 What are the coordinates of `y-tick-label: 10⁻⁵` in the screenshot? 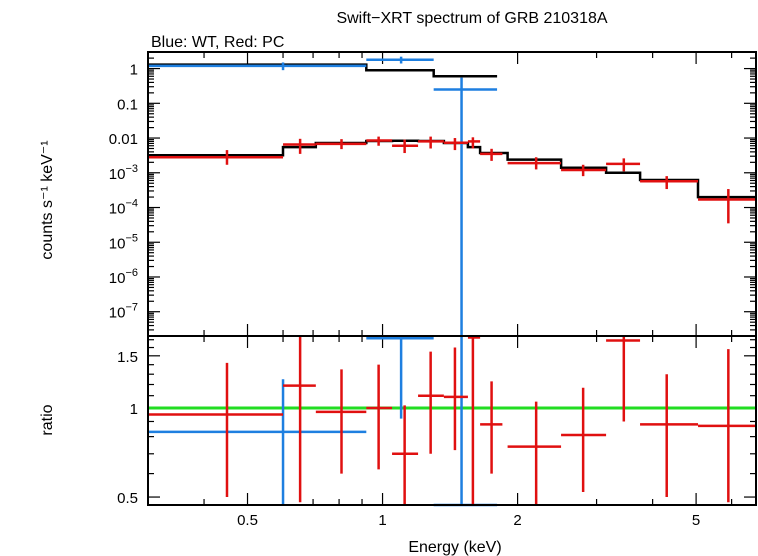 It's located at (123, 242).